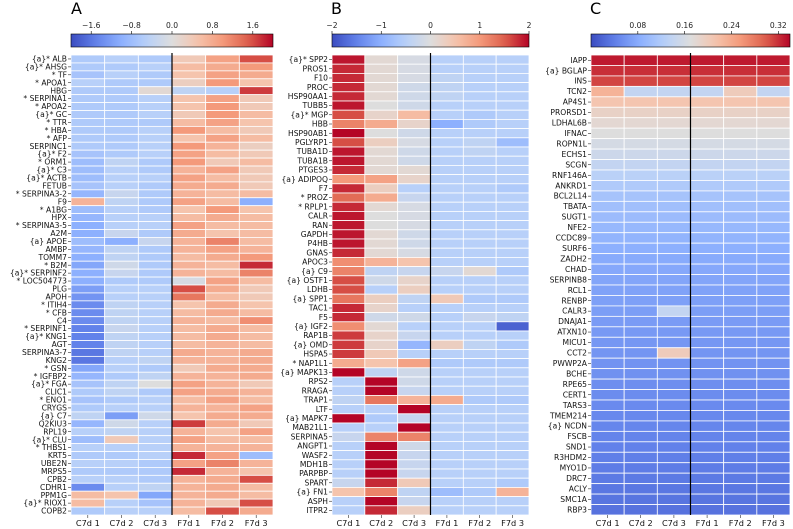  I want to click on row-label: PGLYRP1, so click(311, 142).